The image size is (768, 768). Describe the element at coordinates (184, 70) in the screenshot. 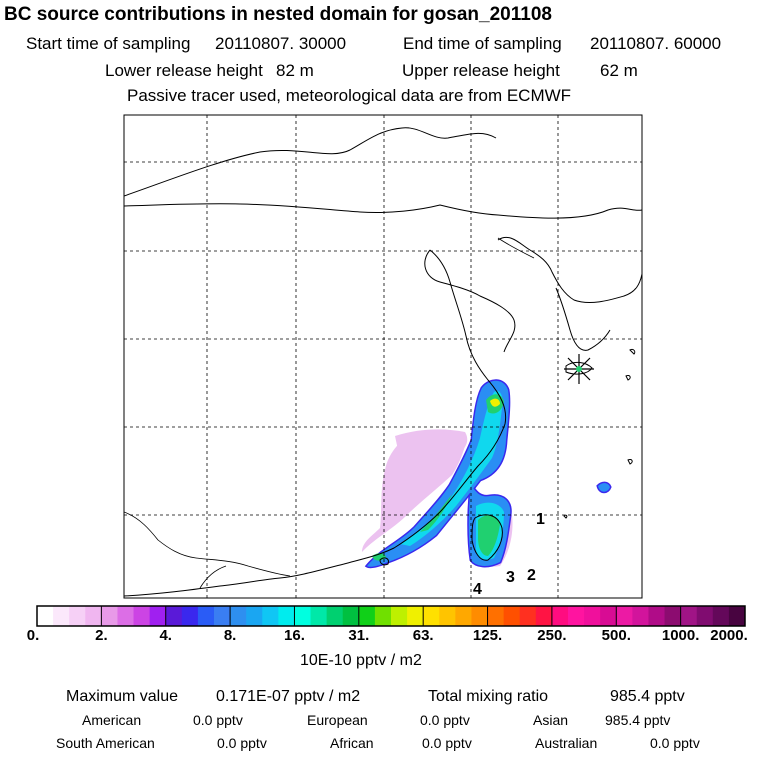

I see `lower-height-label: Lower release height` at that location.